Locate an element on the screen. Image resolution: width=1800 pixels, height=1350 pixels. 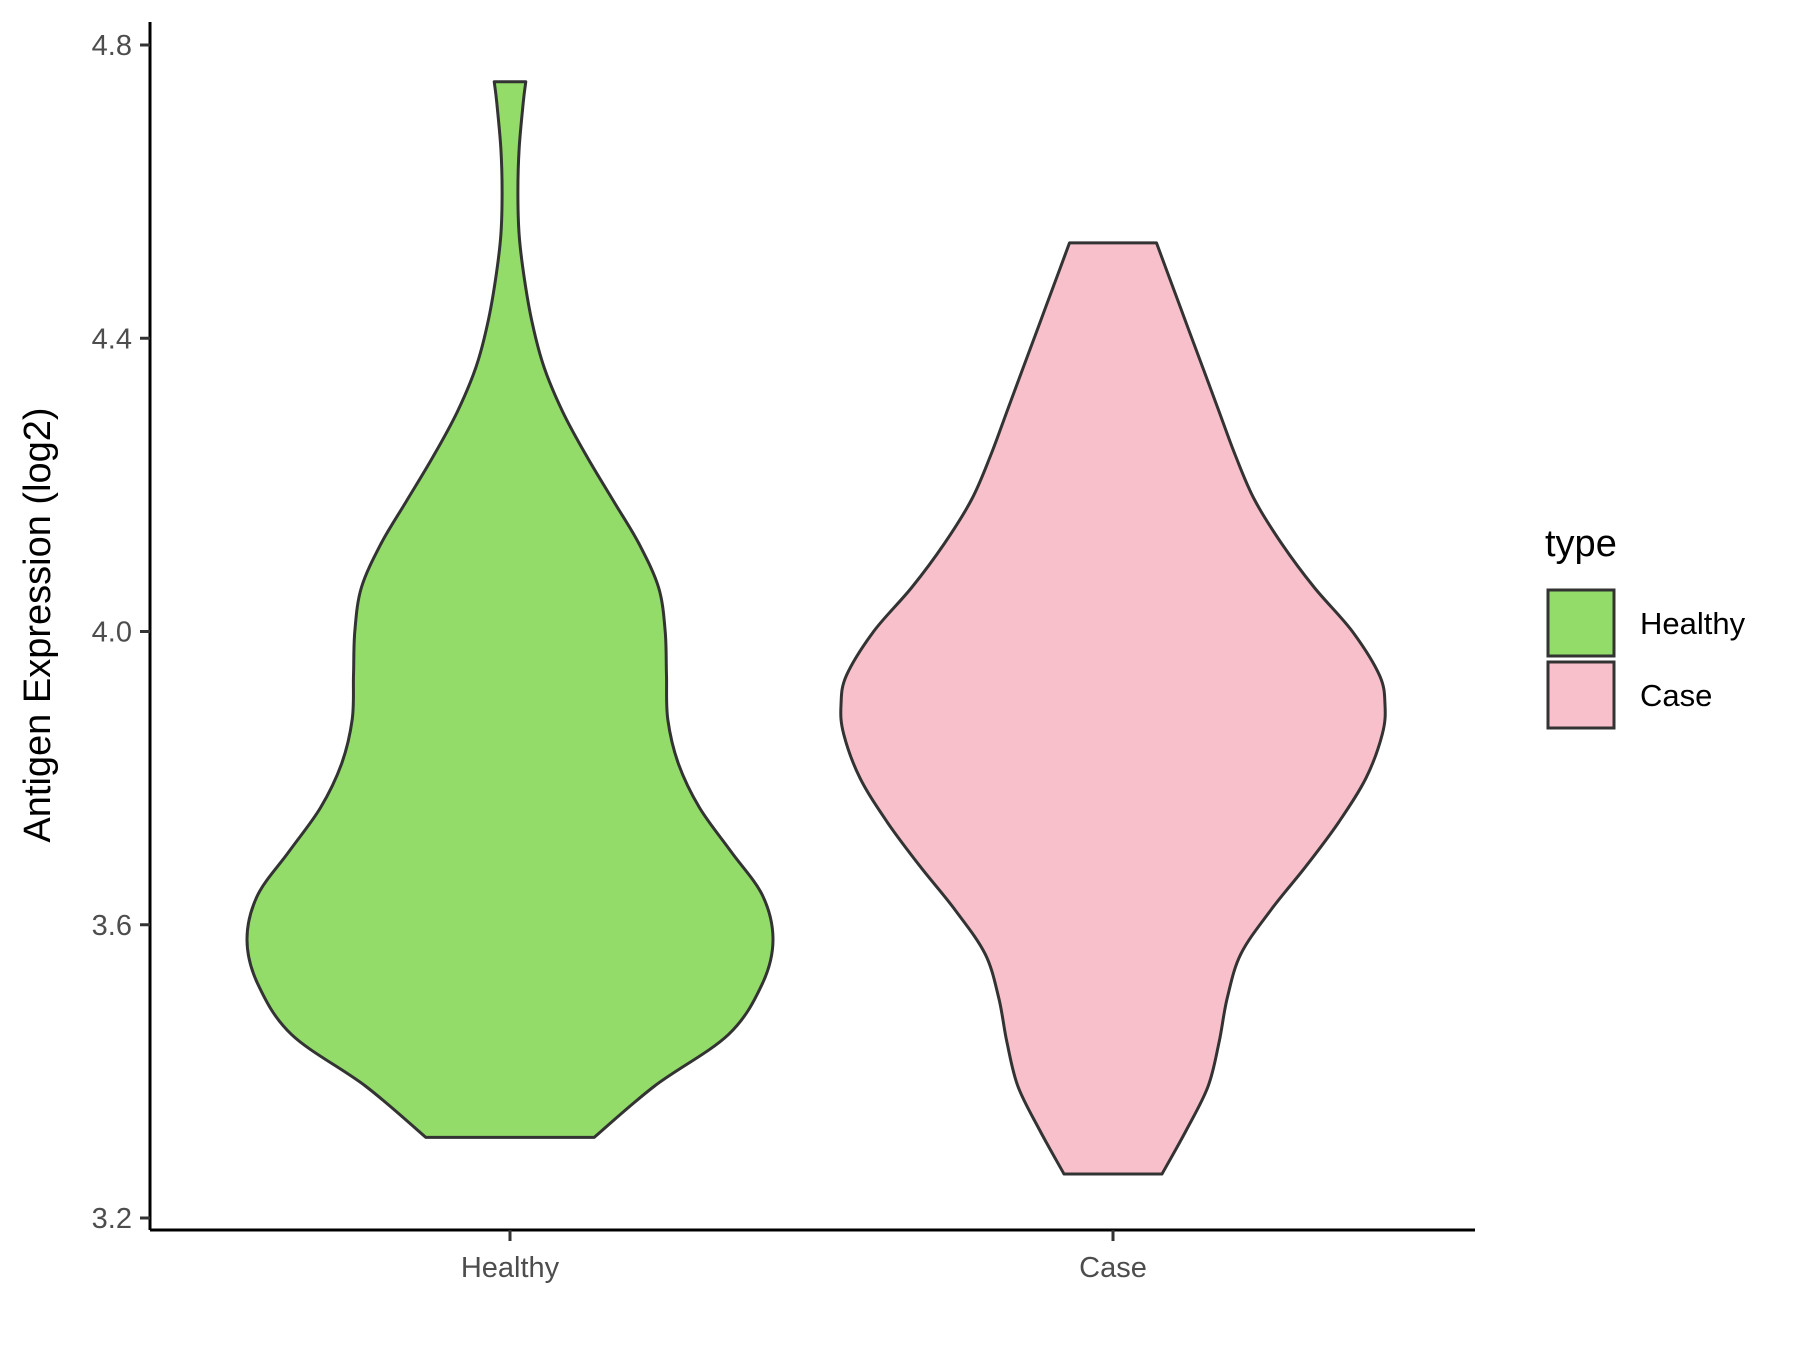
y-axis: 3.2 3.6 4.0 4.4 4.8 is located at coordinates (122, 628).